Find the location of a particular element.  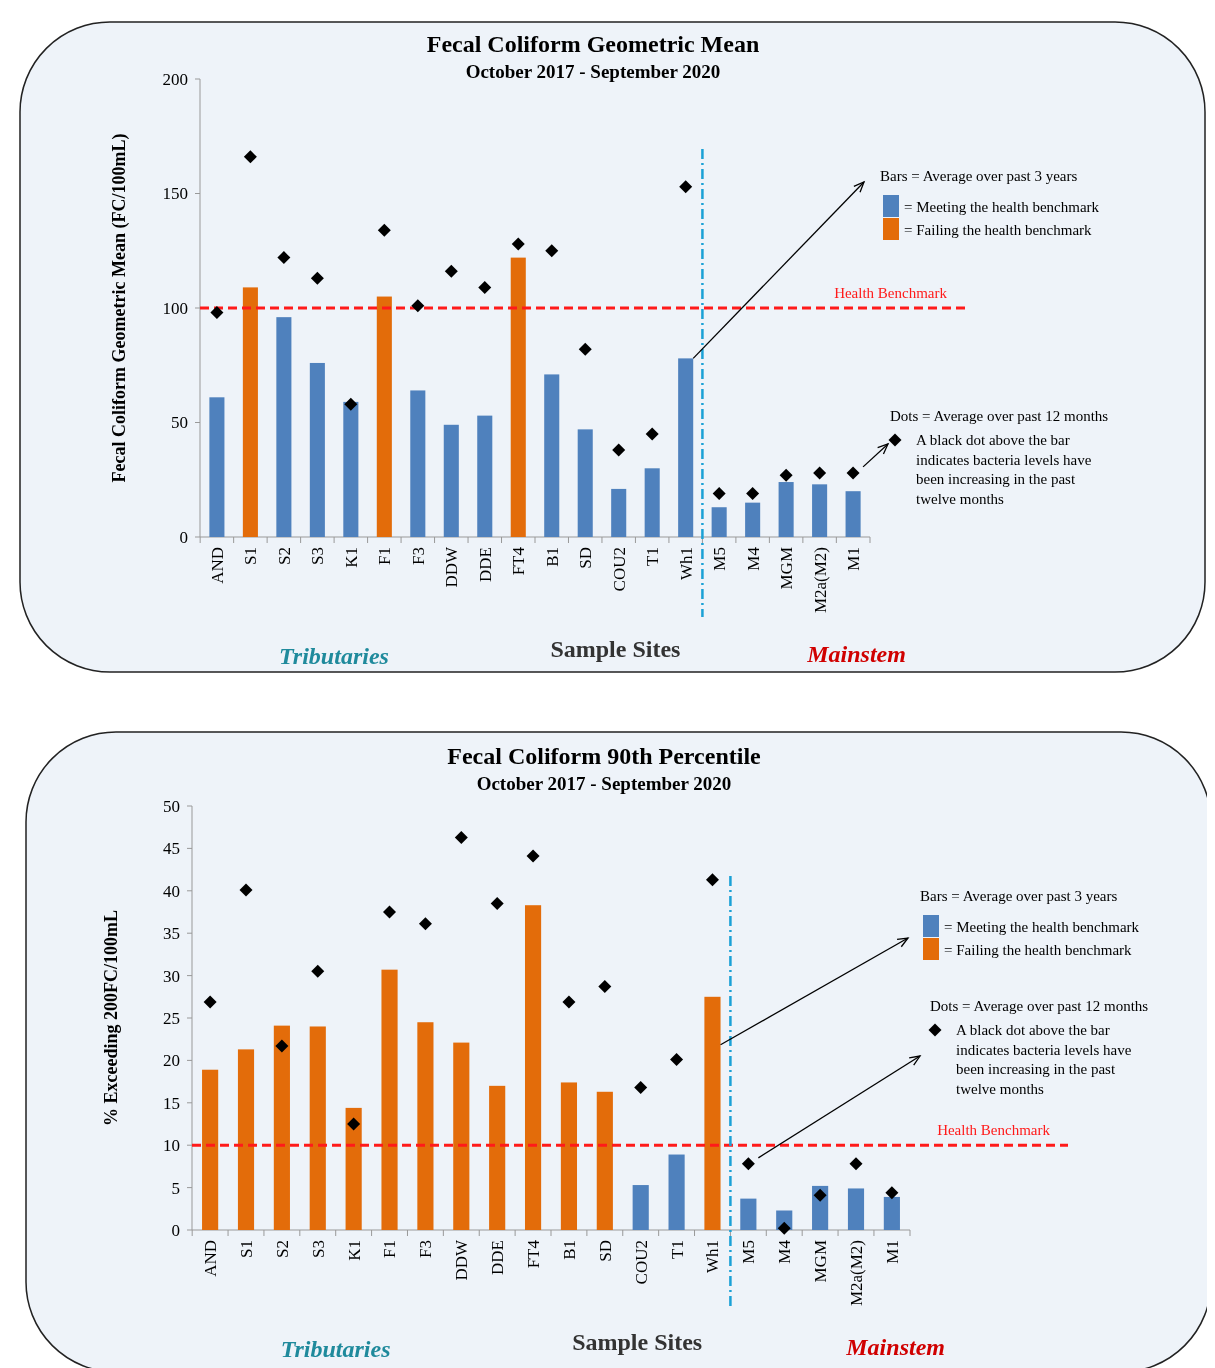

y-tick-label: 10 is located at coordinates (171, 1146).